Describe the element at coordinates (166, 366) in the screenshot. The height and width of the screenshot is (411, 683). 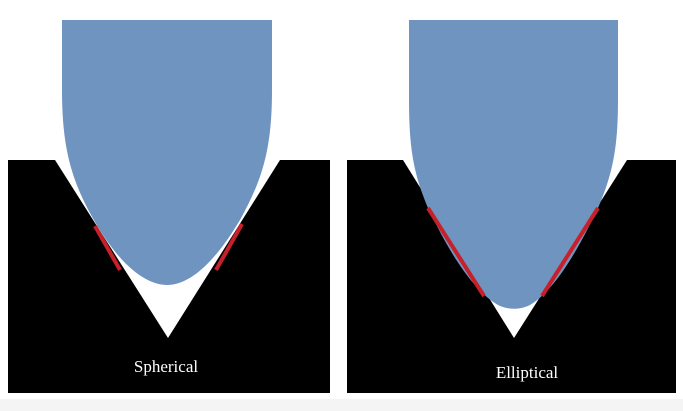
I see `panel-label-spherical: Spherical` at that location.